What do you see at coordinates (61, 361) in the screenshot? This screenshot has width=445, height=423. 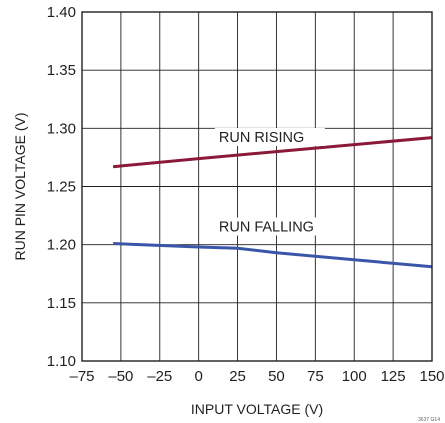 I see `y-tick-label: 1.10` at bounding box center [61, 361].